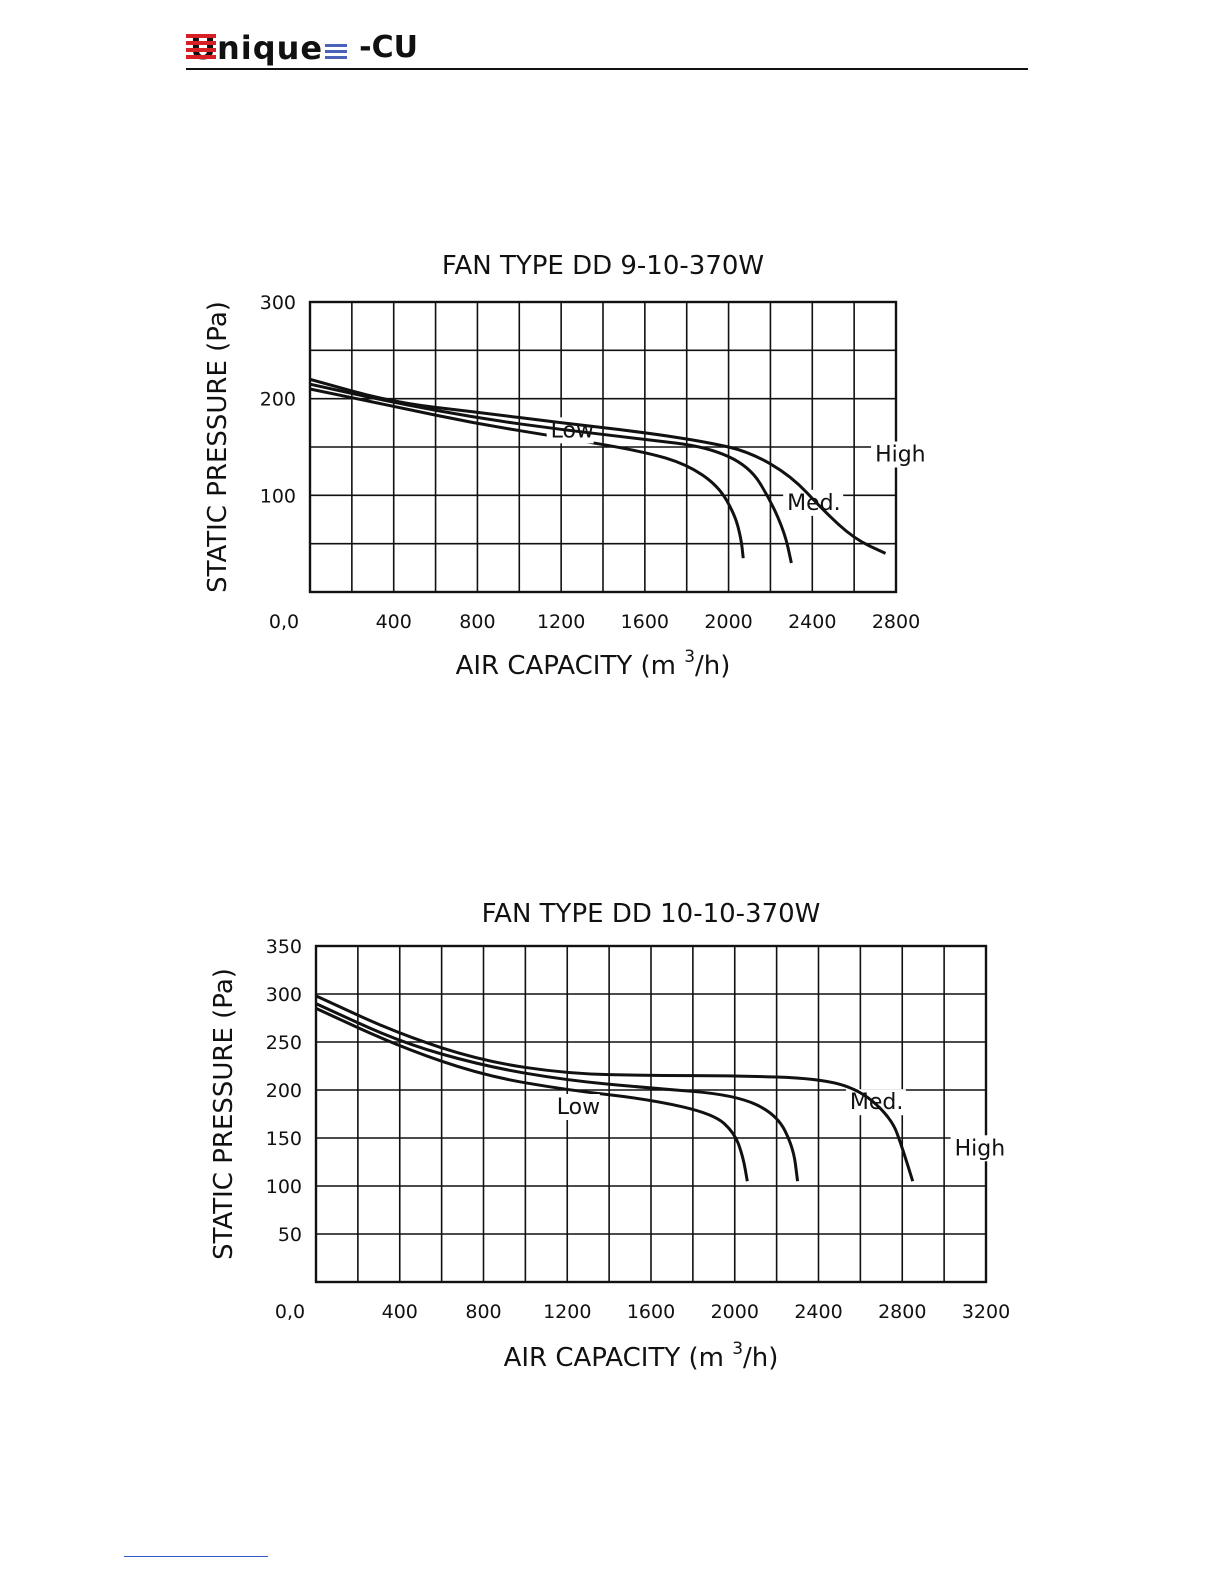 This screenshot has width=1224, height=1584. What do you see at coordinates (607, 48) in the screenshot?
I see `page-header: Unique -CU` at bounding box center [607, 48].